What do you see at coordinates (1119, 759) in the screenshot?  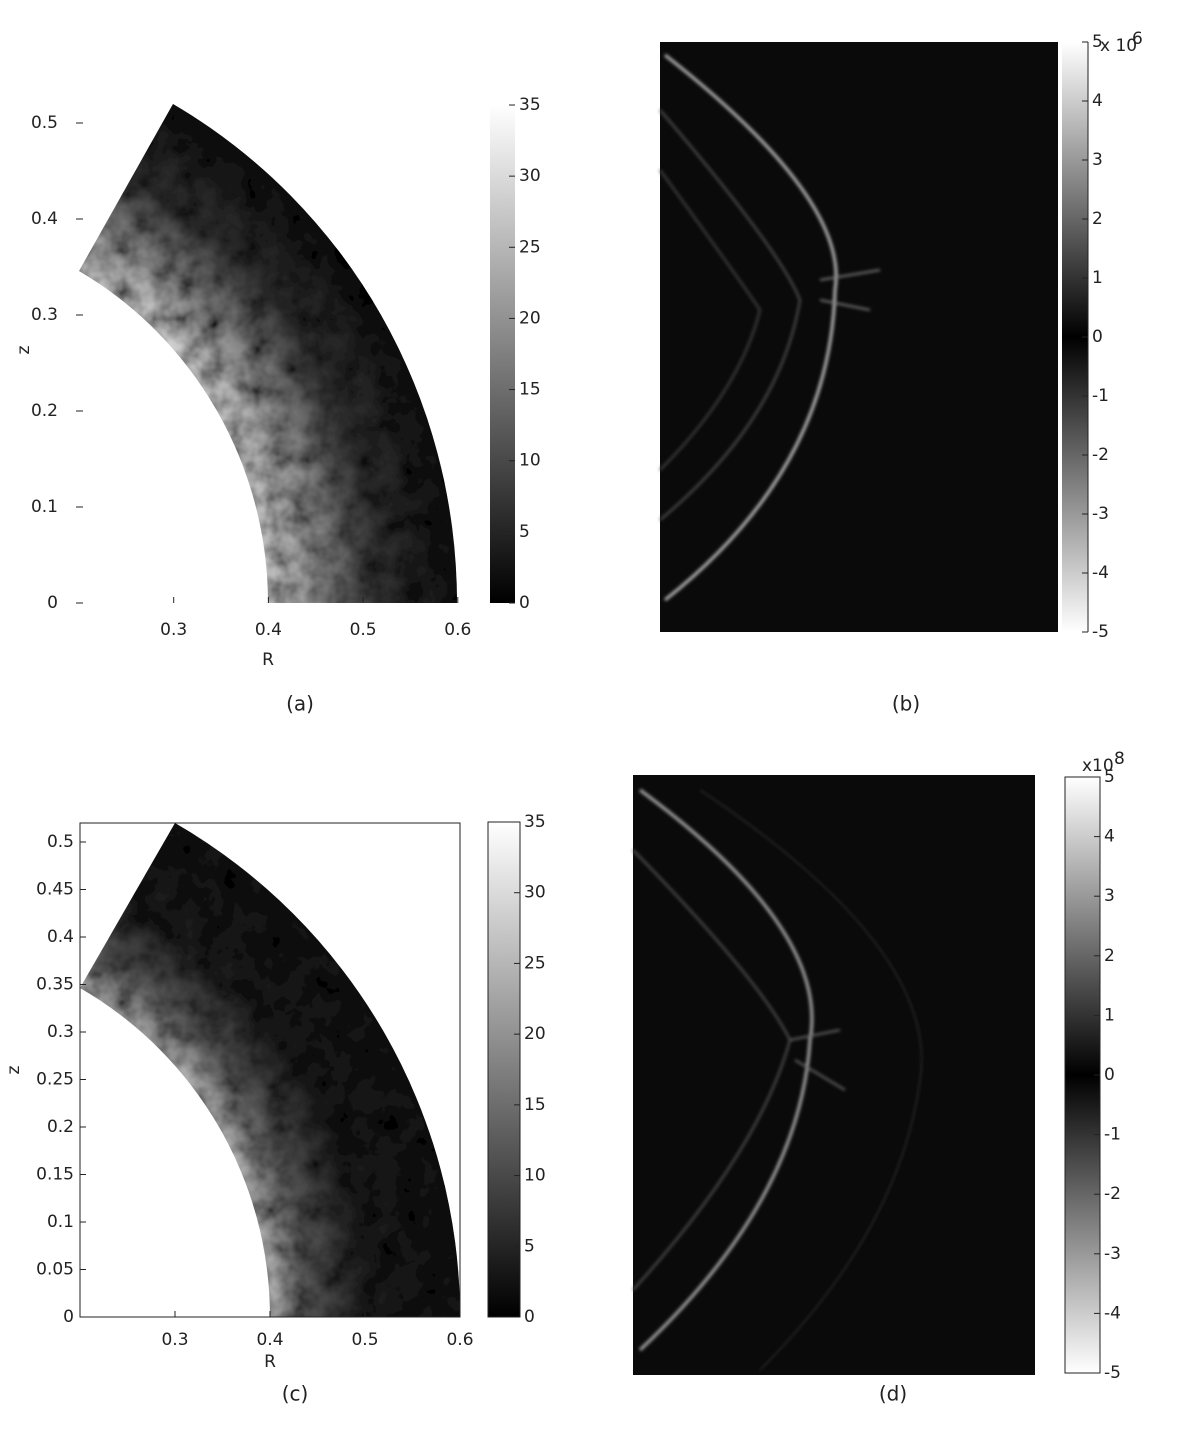 I see `colorbar-exponent: 8` at bounding box center [1119, 759].